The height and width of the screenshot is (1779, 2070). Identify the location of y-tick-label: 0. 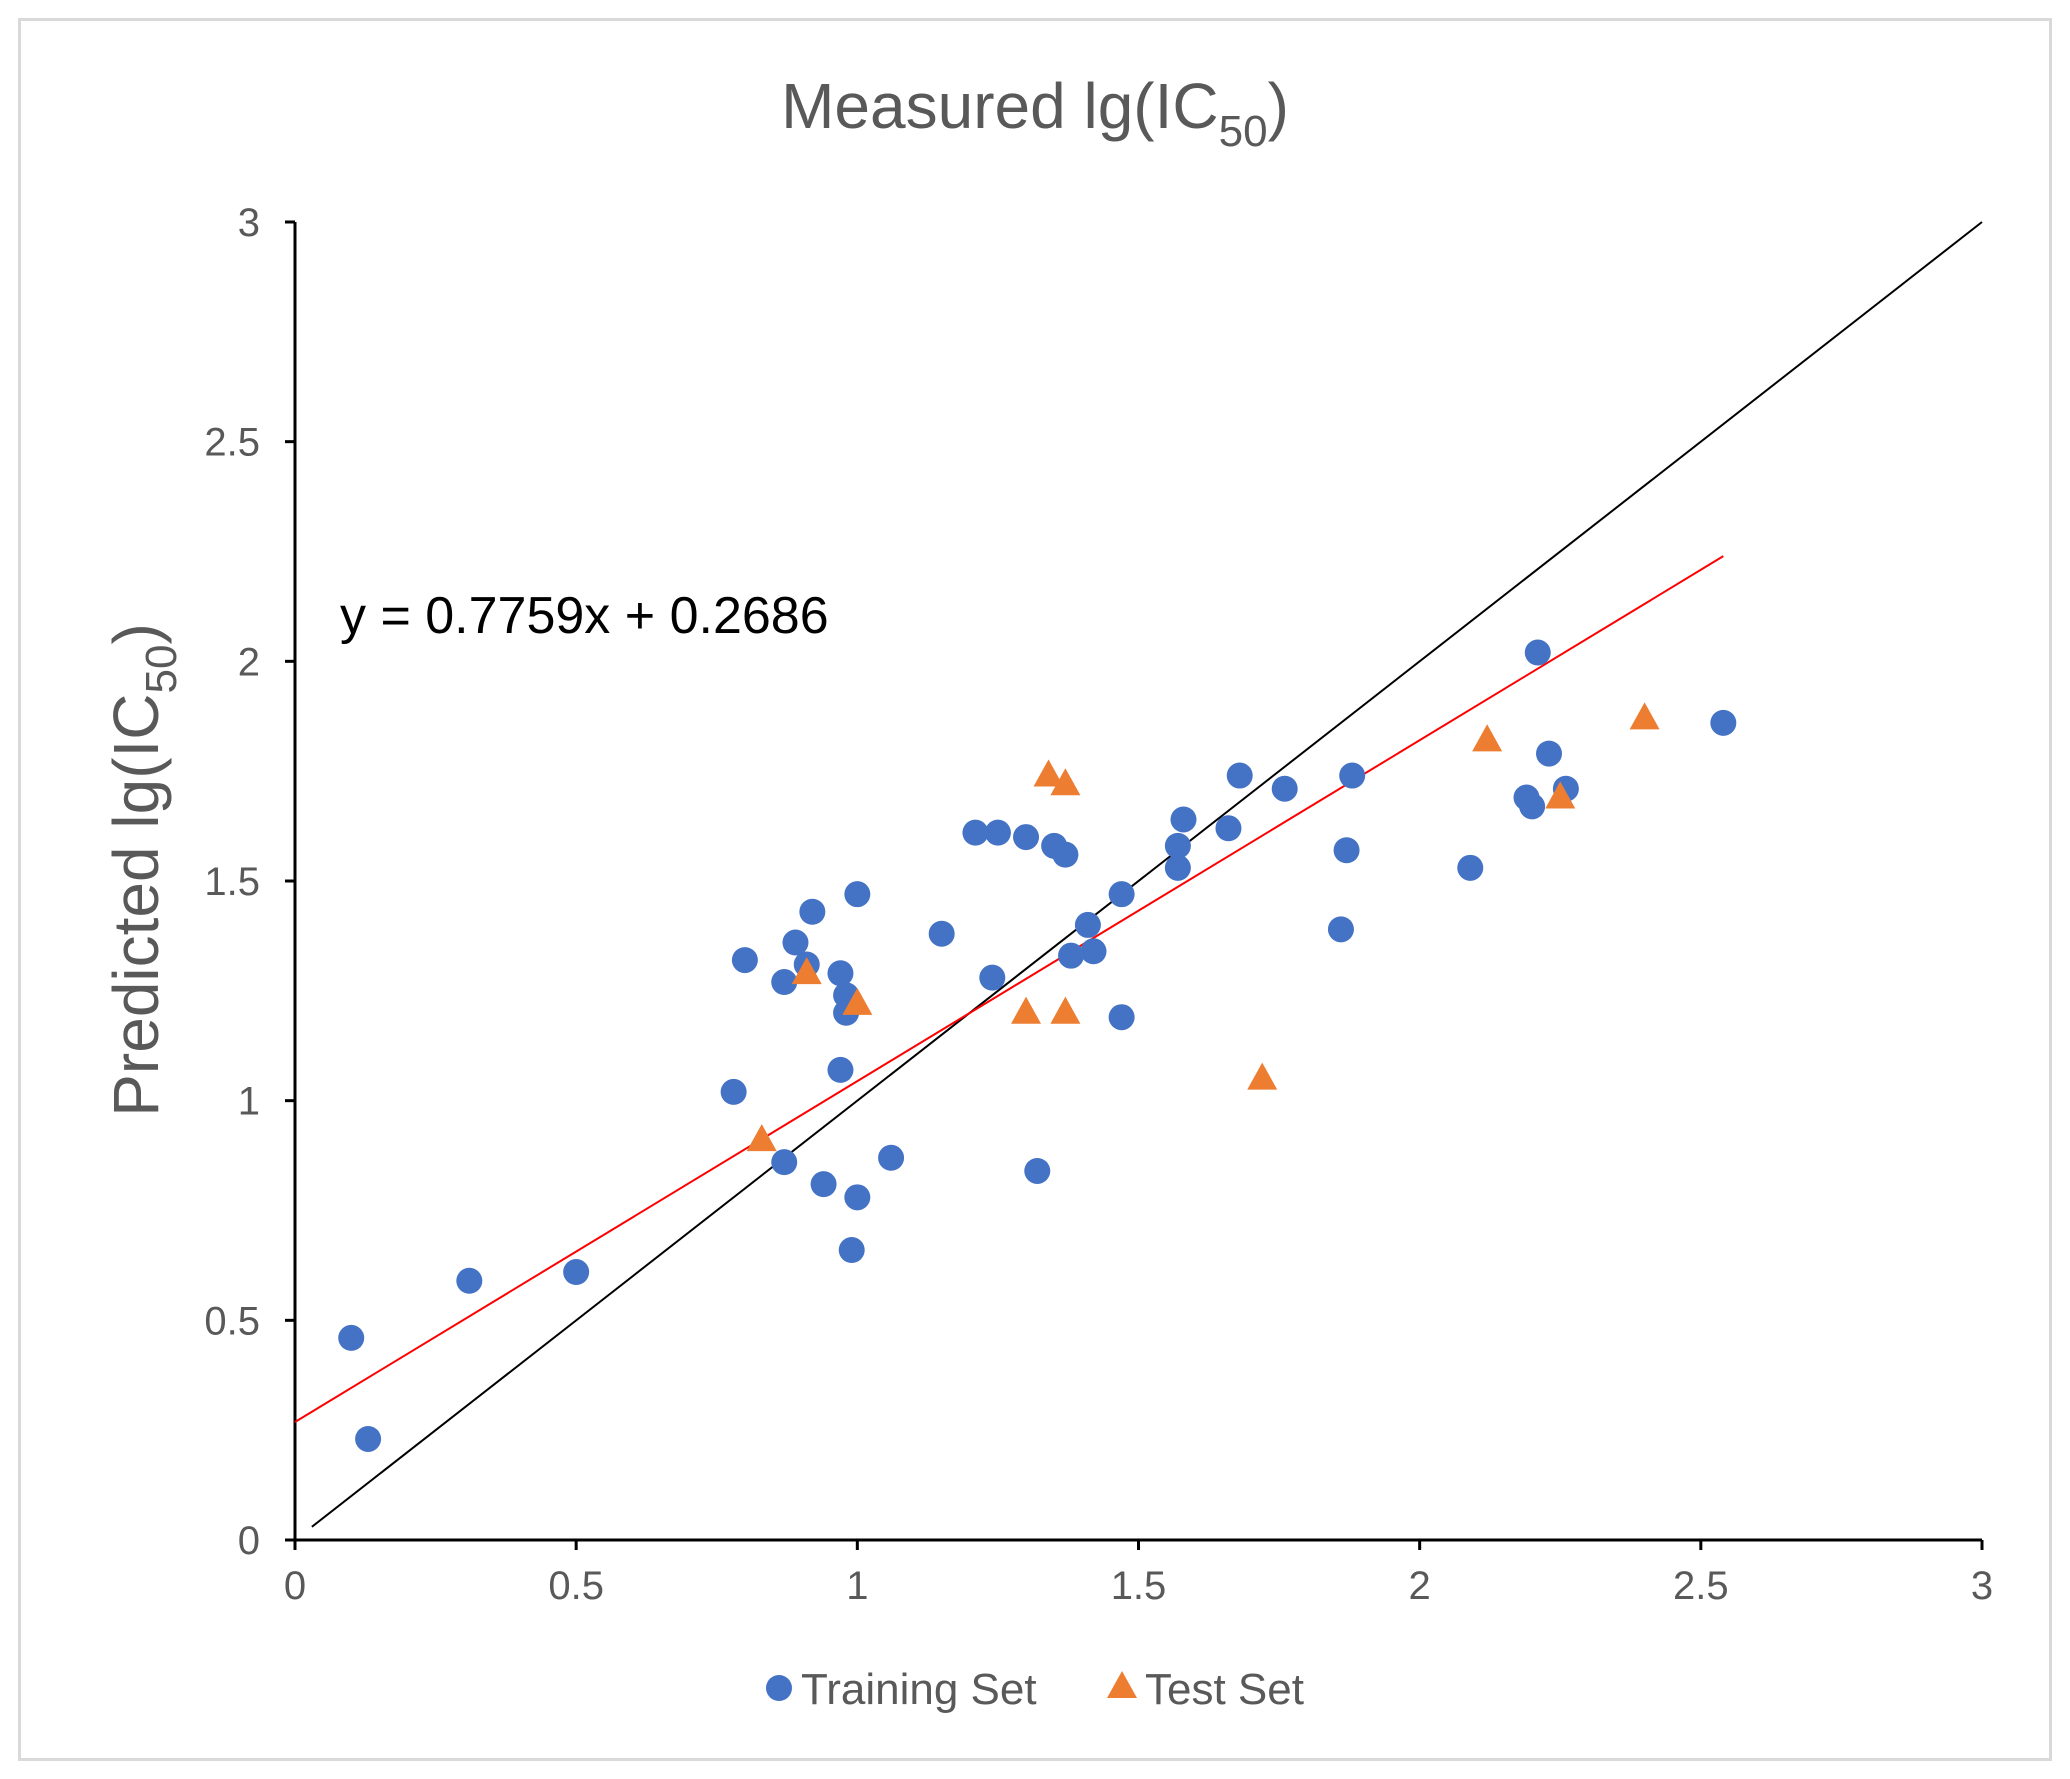
(249, 1541).